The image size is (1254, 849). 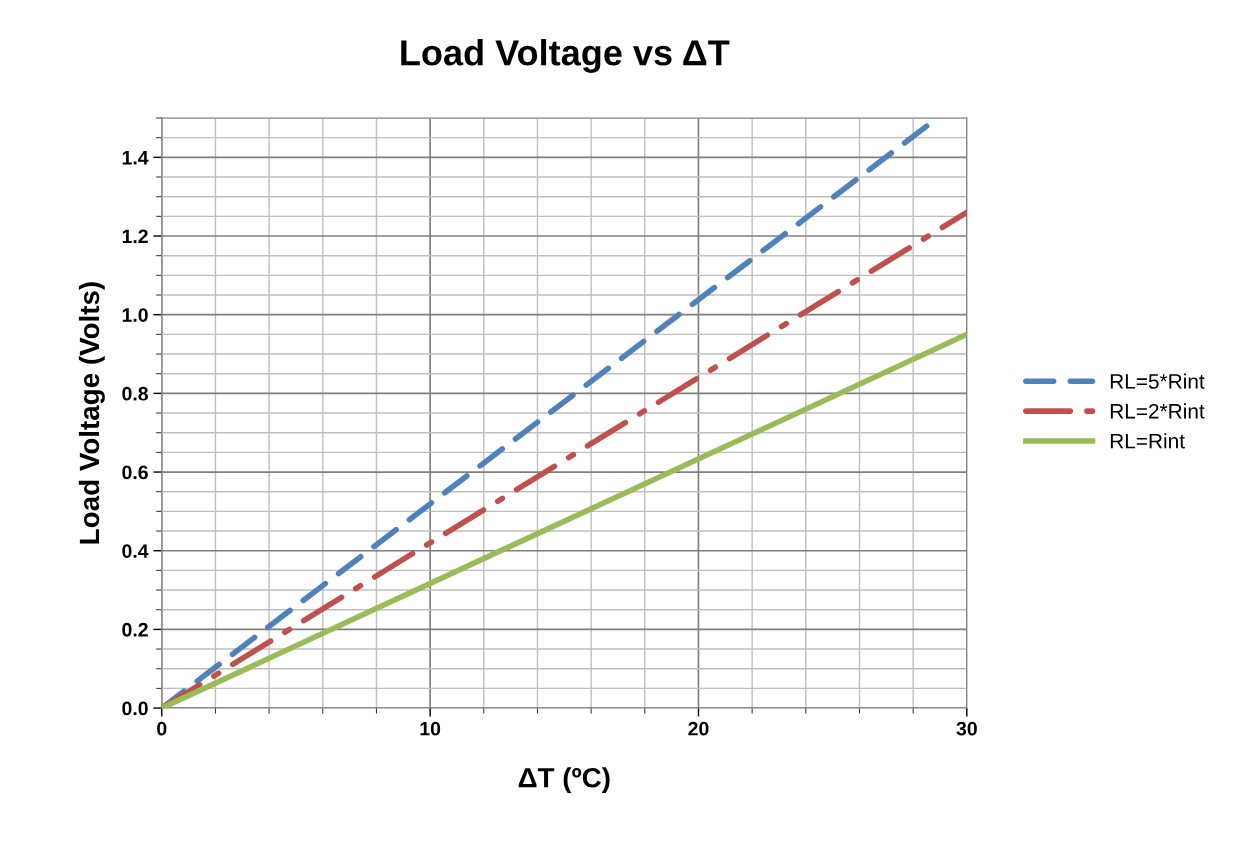 I want to click on y-tick-label: 0.8, so click(x=135, y=393).